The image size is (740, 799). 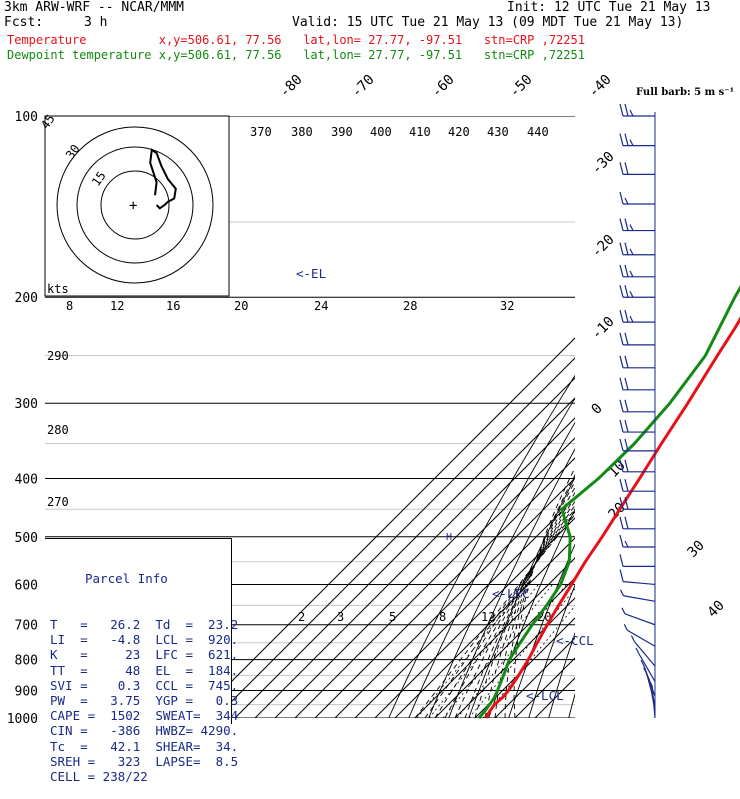 I want to click on theta-e-label: 290, so click(x=58, y=356).